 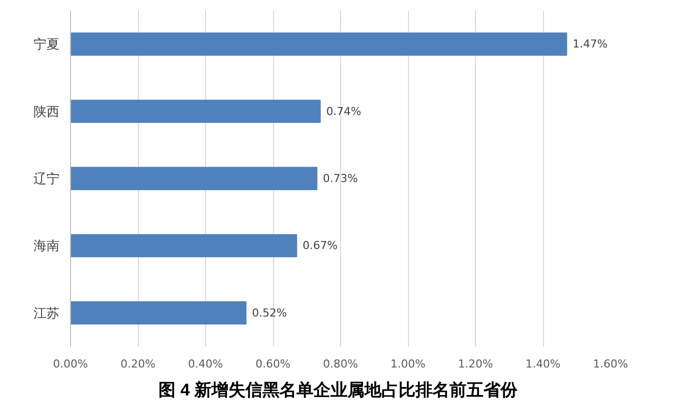 What do you see at coordinates (269, 313) in the screenshot?
I see `data-label: 0.52%` at bounding box center [269, 313].